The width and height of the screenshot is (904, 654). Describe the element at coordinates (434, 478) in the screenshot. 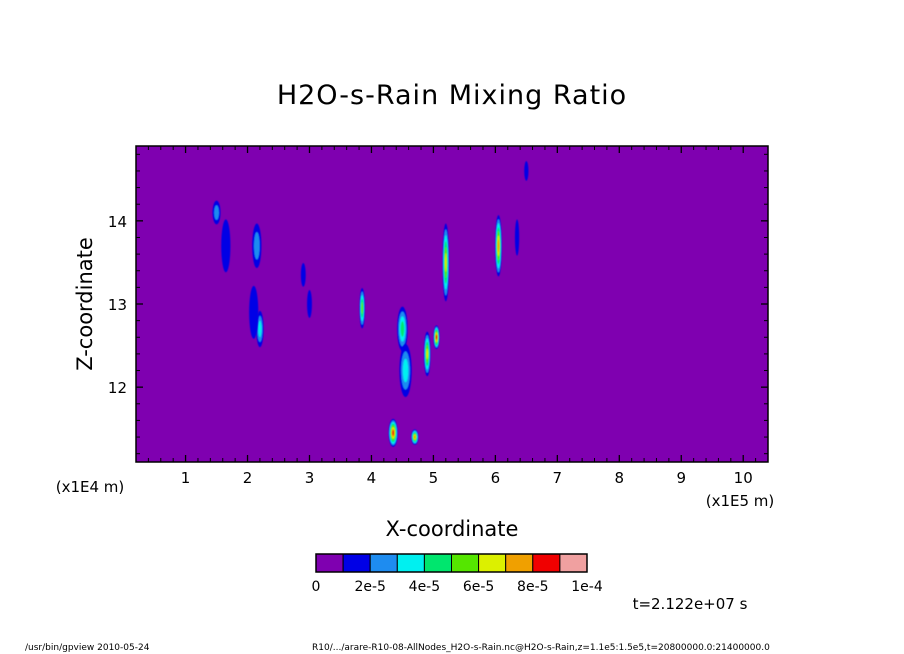

I see `x-tick-label: 5` at that location.